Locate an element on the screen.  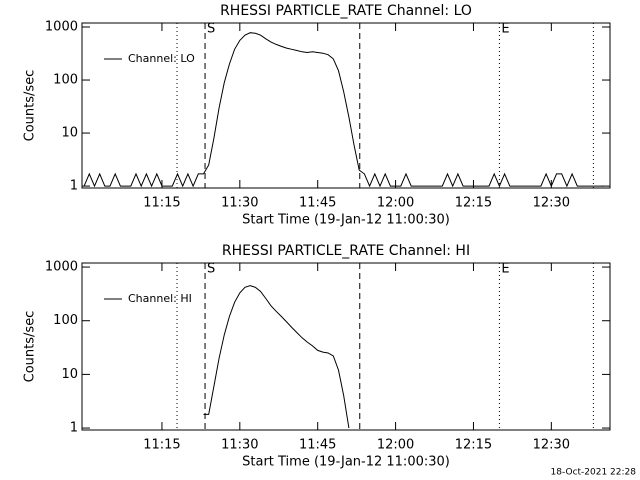
legend-label: Channel: HI is located at coordinates (160, 298).